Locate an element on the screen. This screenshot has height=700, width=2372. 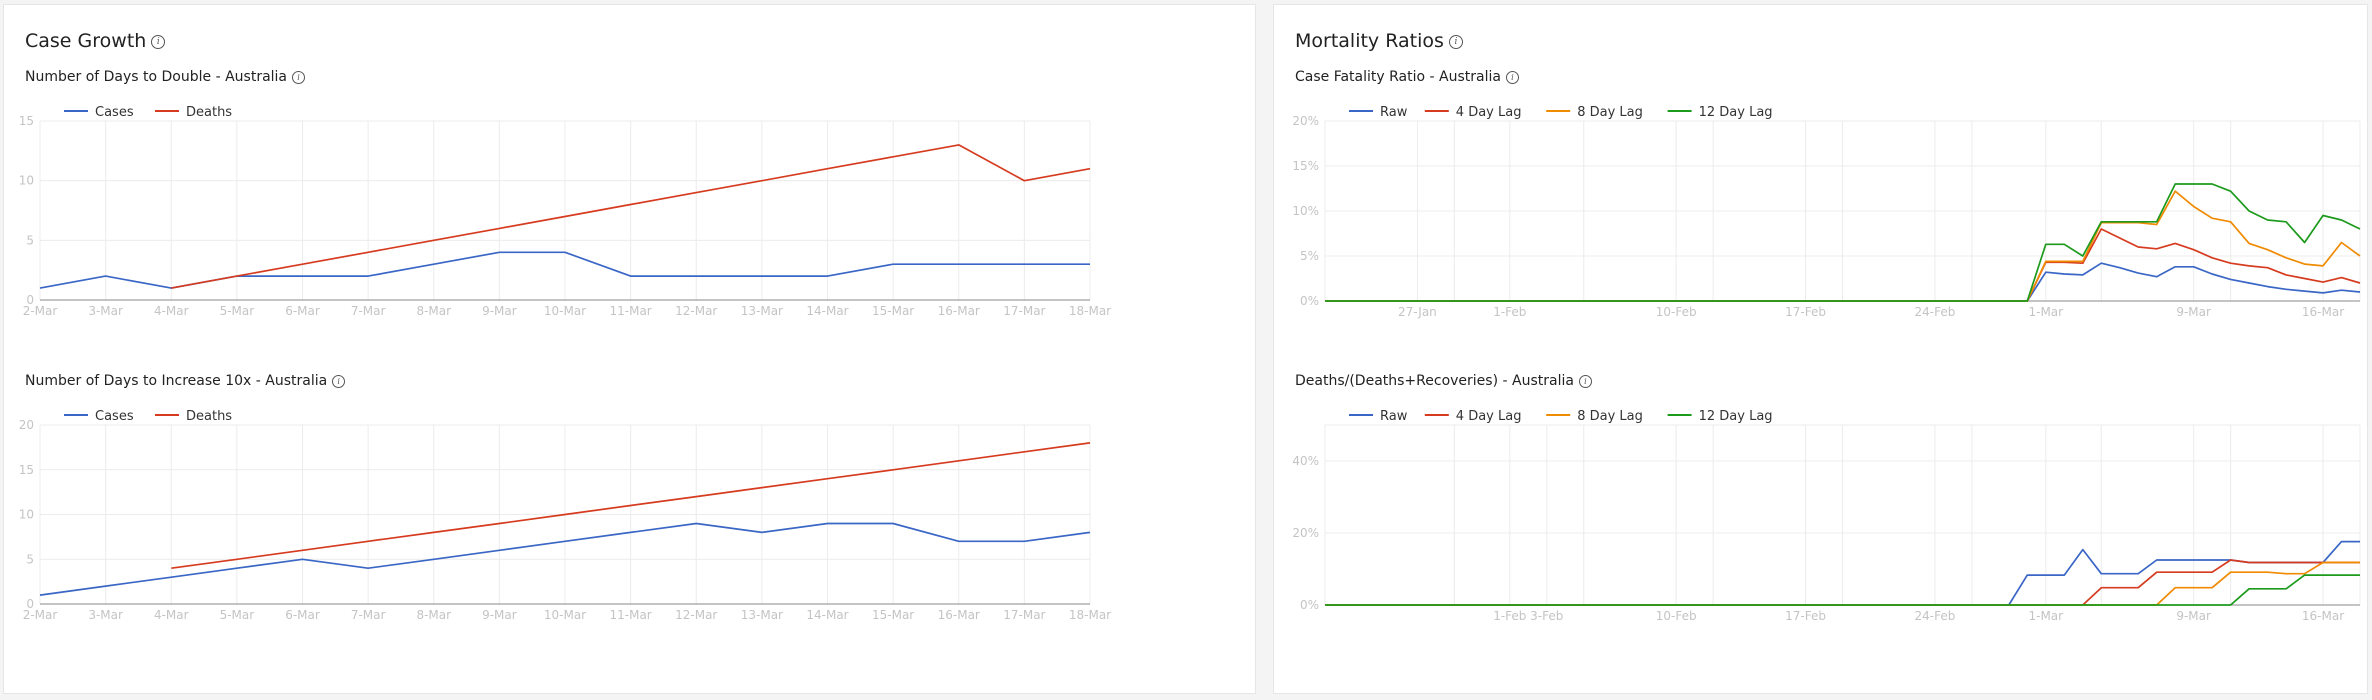
y-tick-label: 0 is located at coordinates (30, 604).